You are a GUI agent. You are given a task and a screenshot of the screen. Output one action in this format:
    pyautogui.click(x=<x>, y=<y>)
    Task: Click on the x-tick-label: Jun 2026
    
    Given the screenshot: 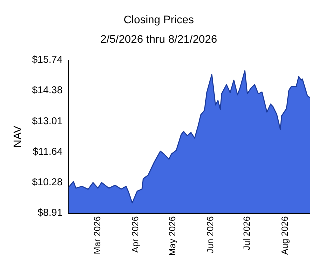 What is the action you would take?
    pyautogui.click(x=210, y=235)
    